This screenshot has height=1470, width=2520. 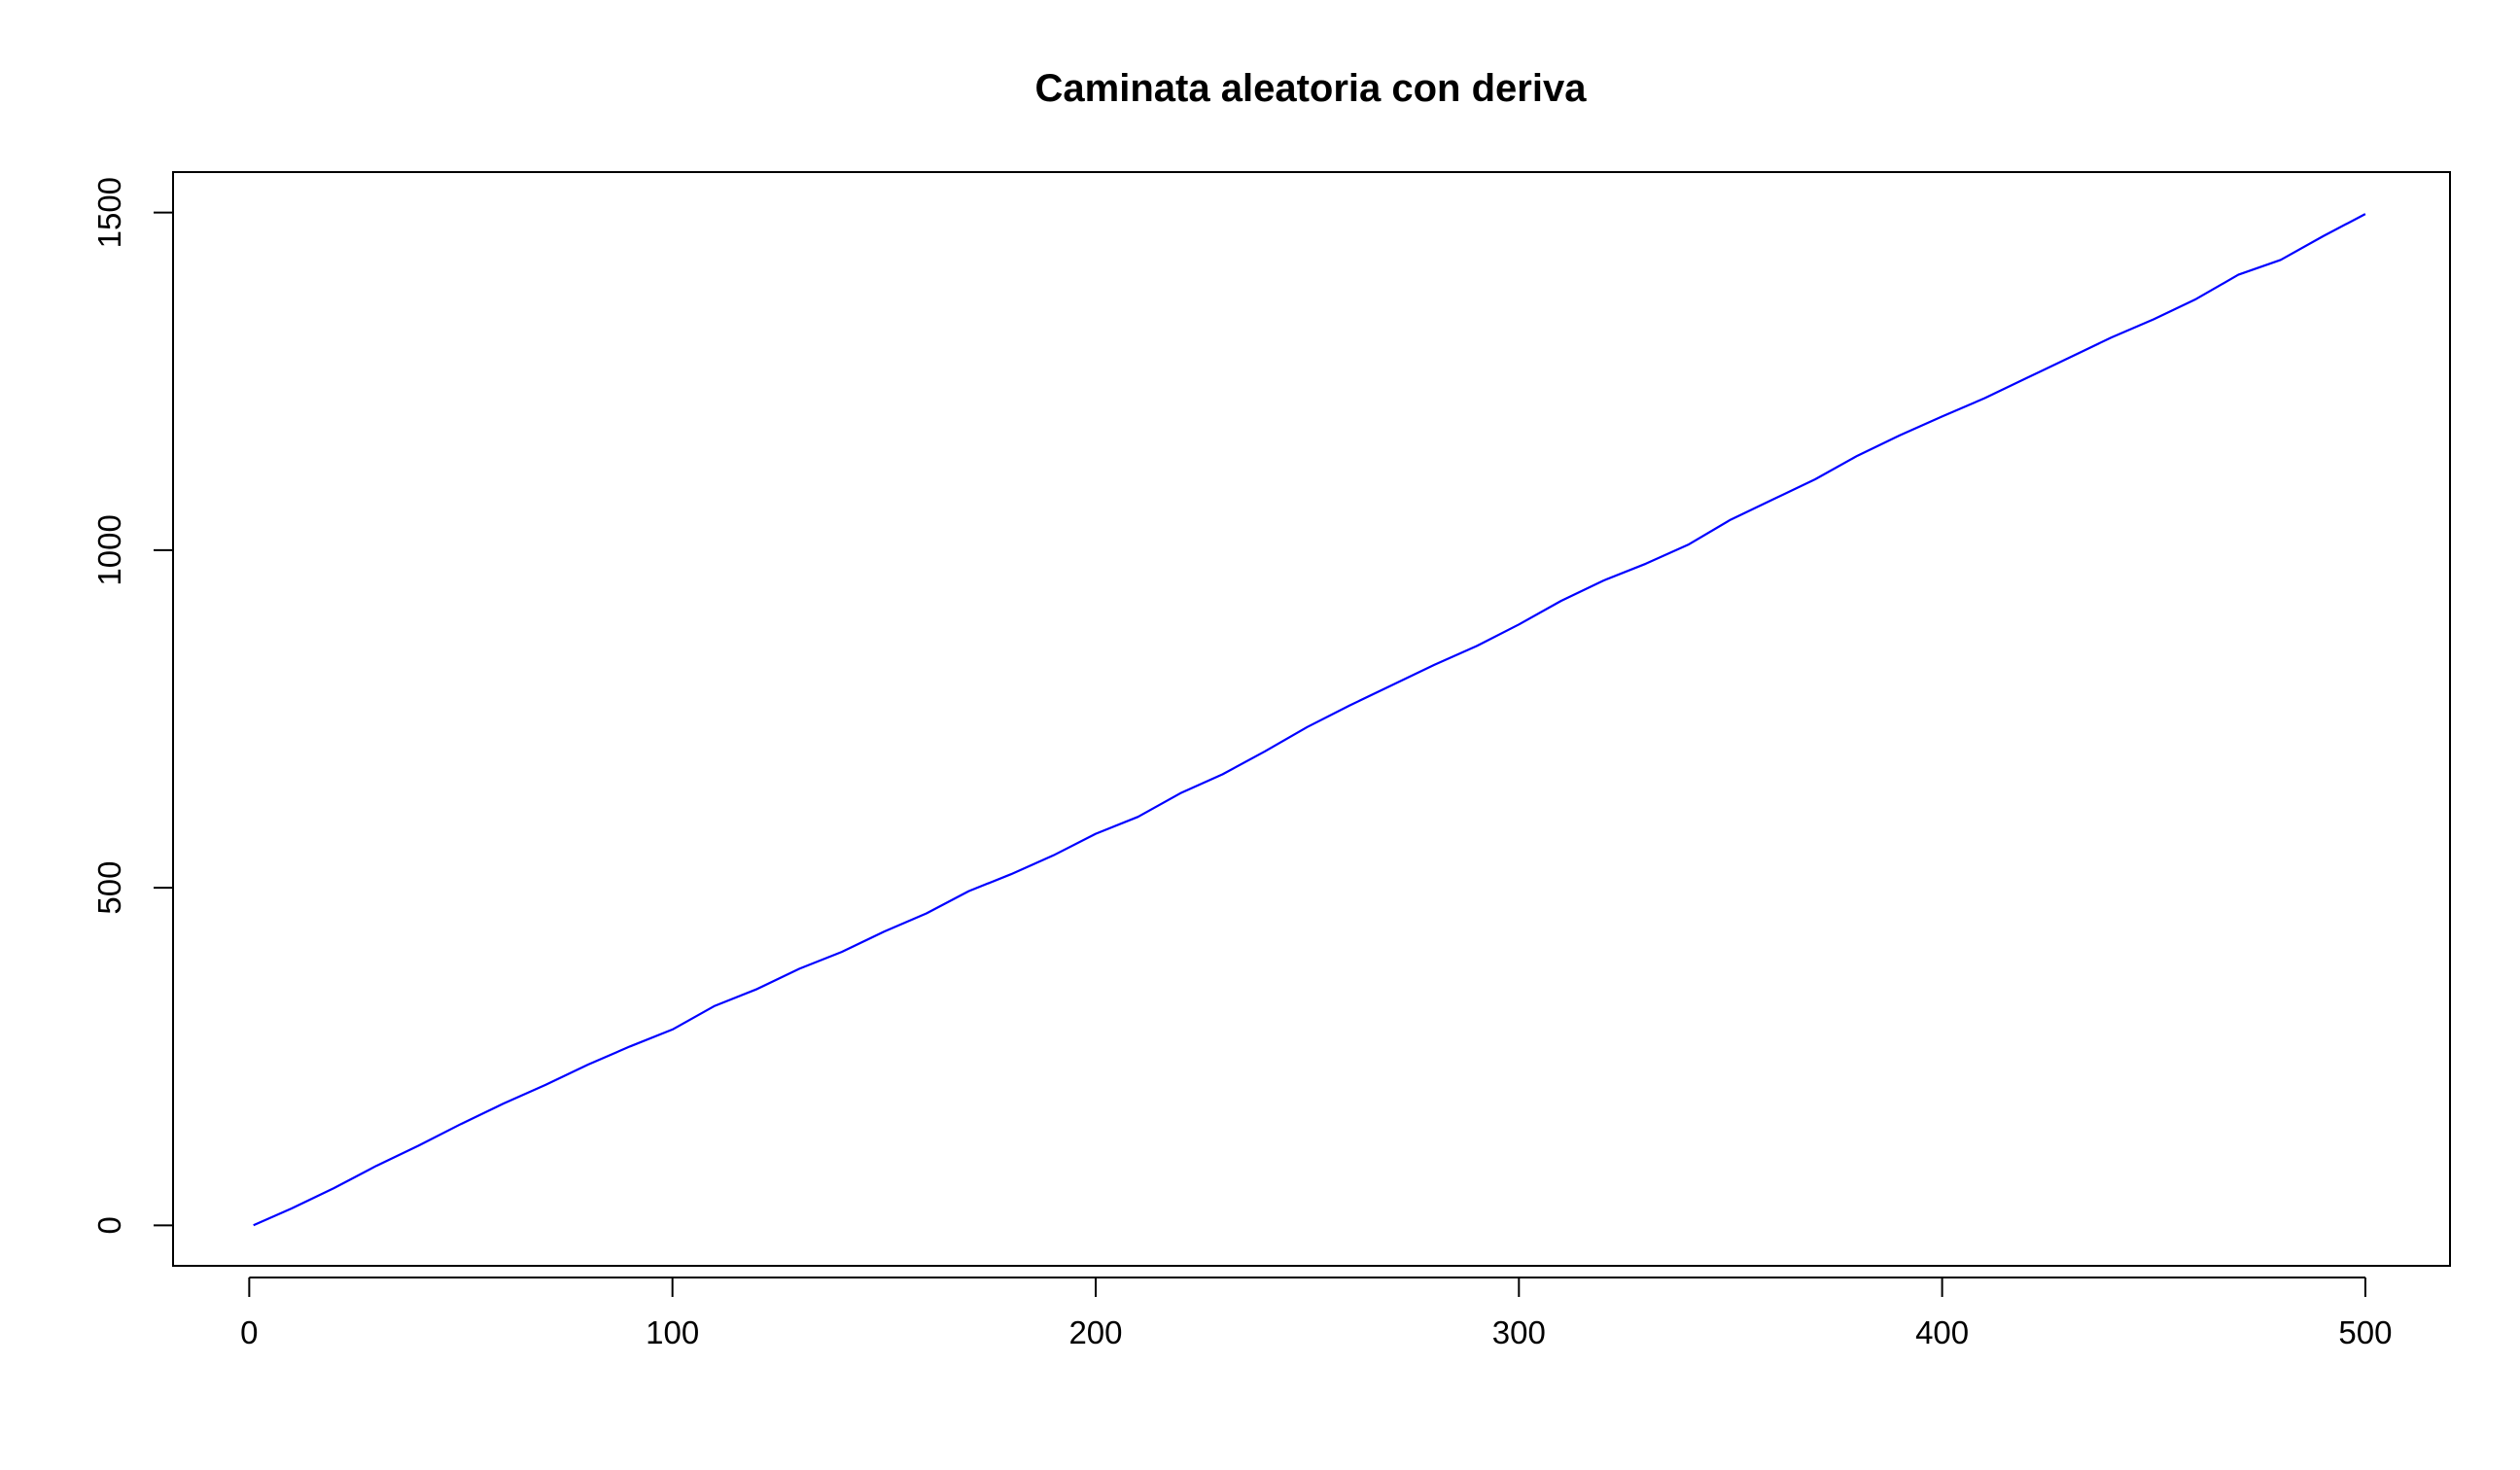 What do you see at coordinates (1095, 1332) in the screenshot?
I see `x-tick-label: 200` at bounding box center [1095, 1332].